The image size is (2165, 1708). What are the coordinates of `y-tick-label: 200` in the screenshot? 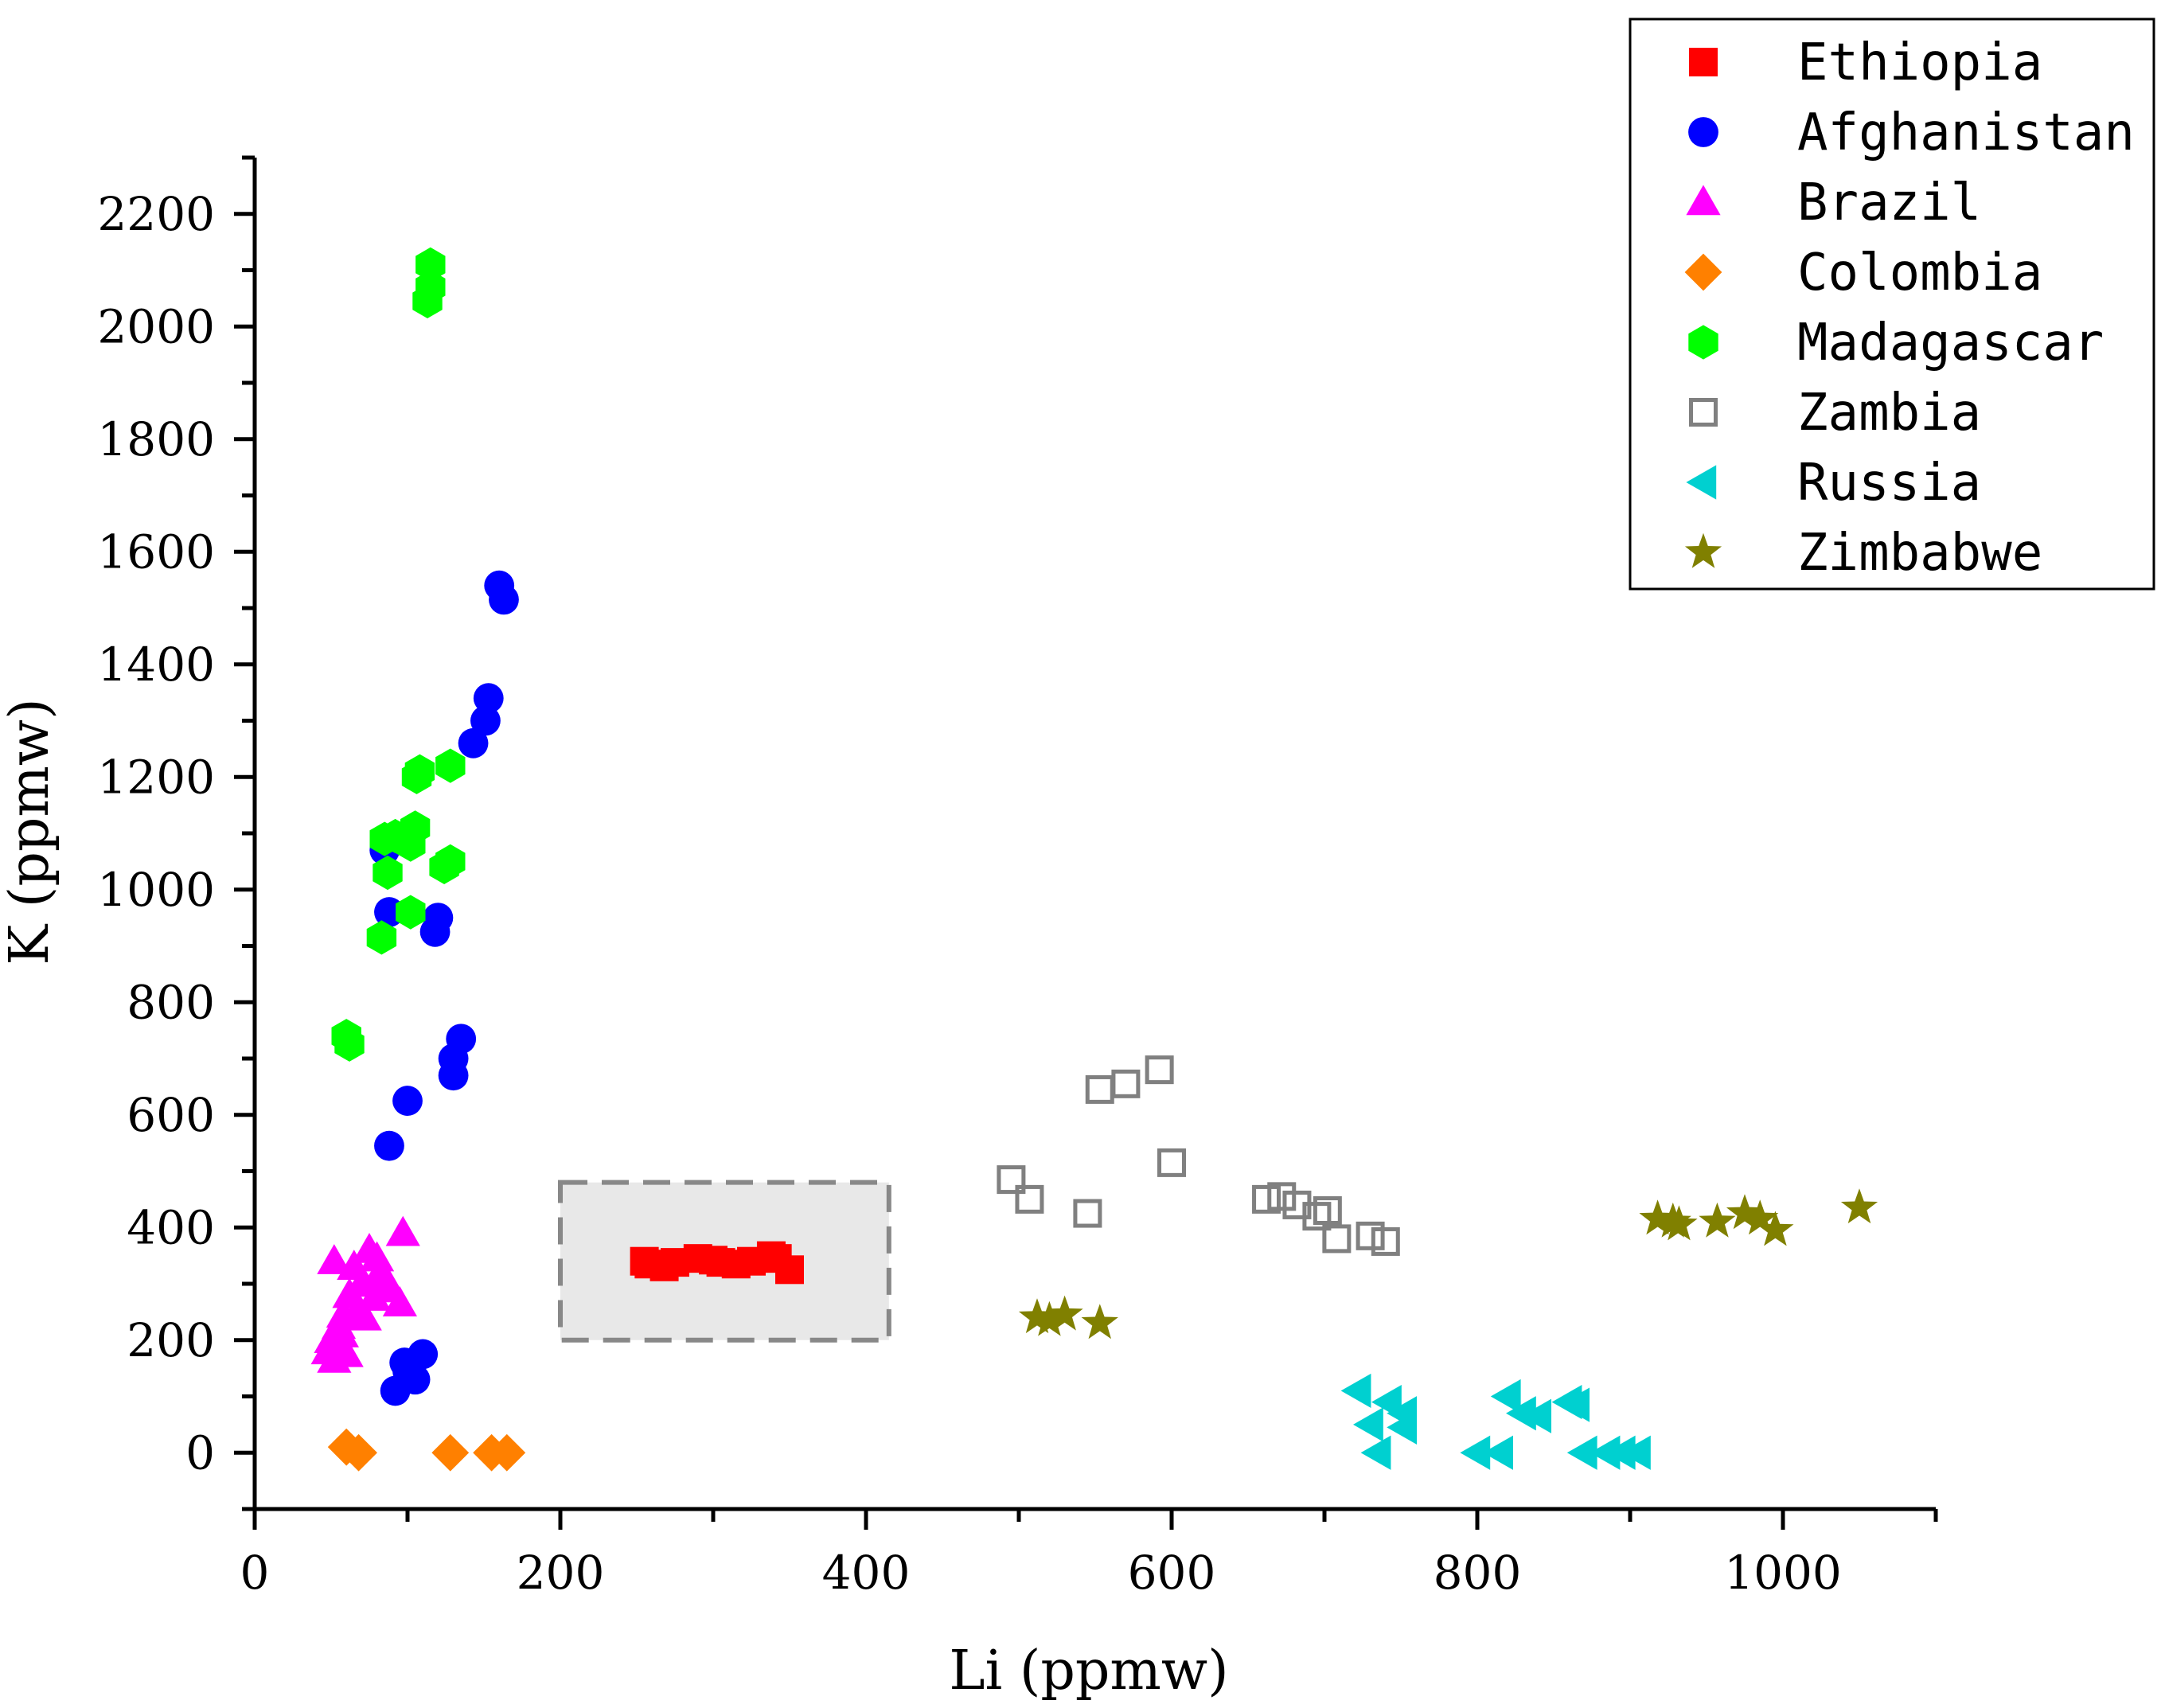 It's located at (171, 1340).